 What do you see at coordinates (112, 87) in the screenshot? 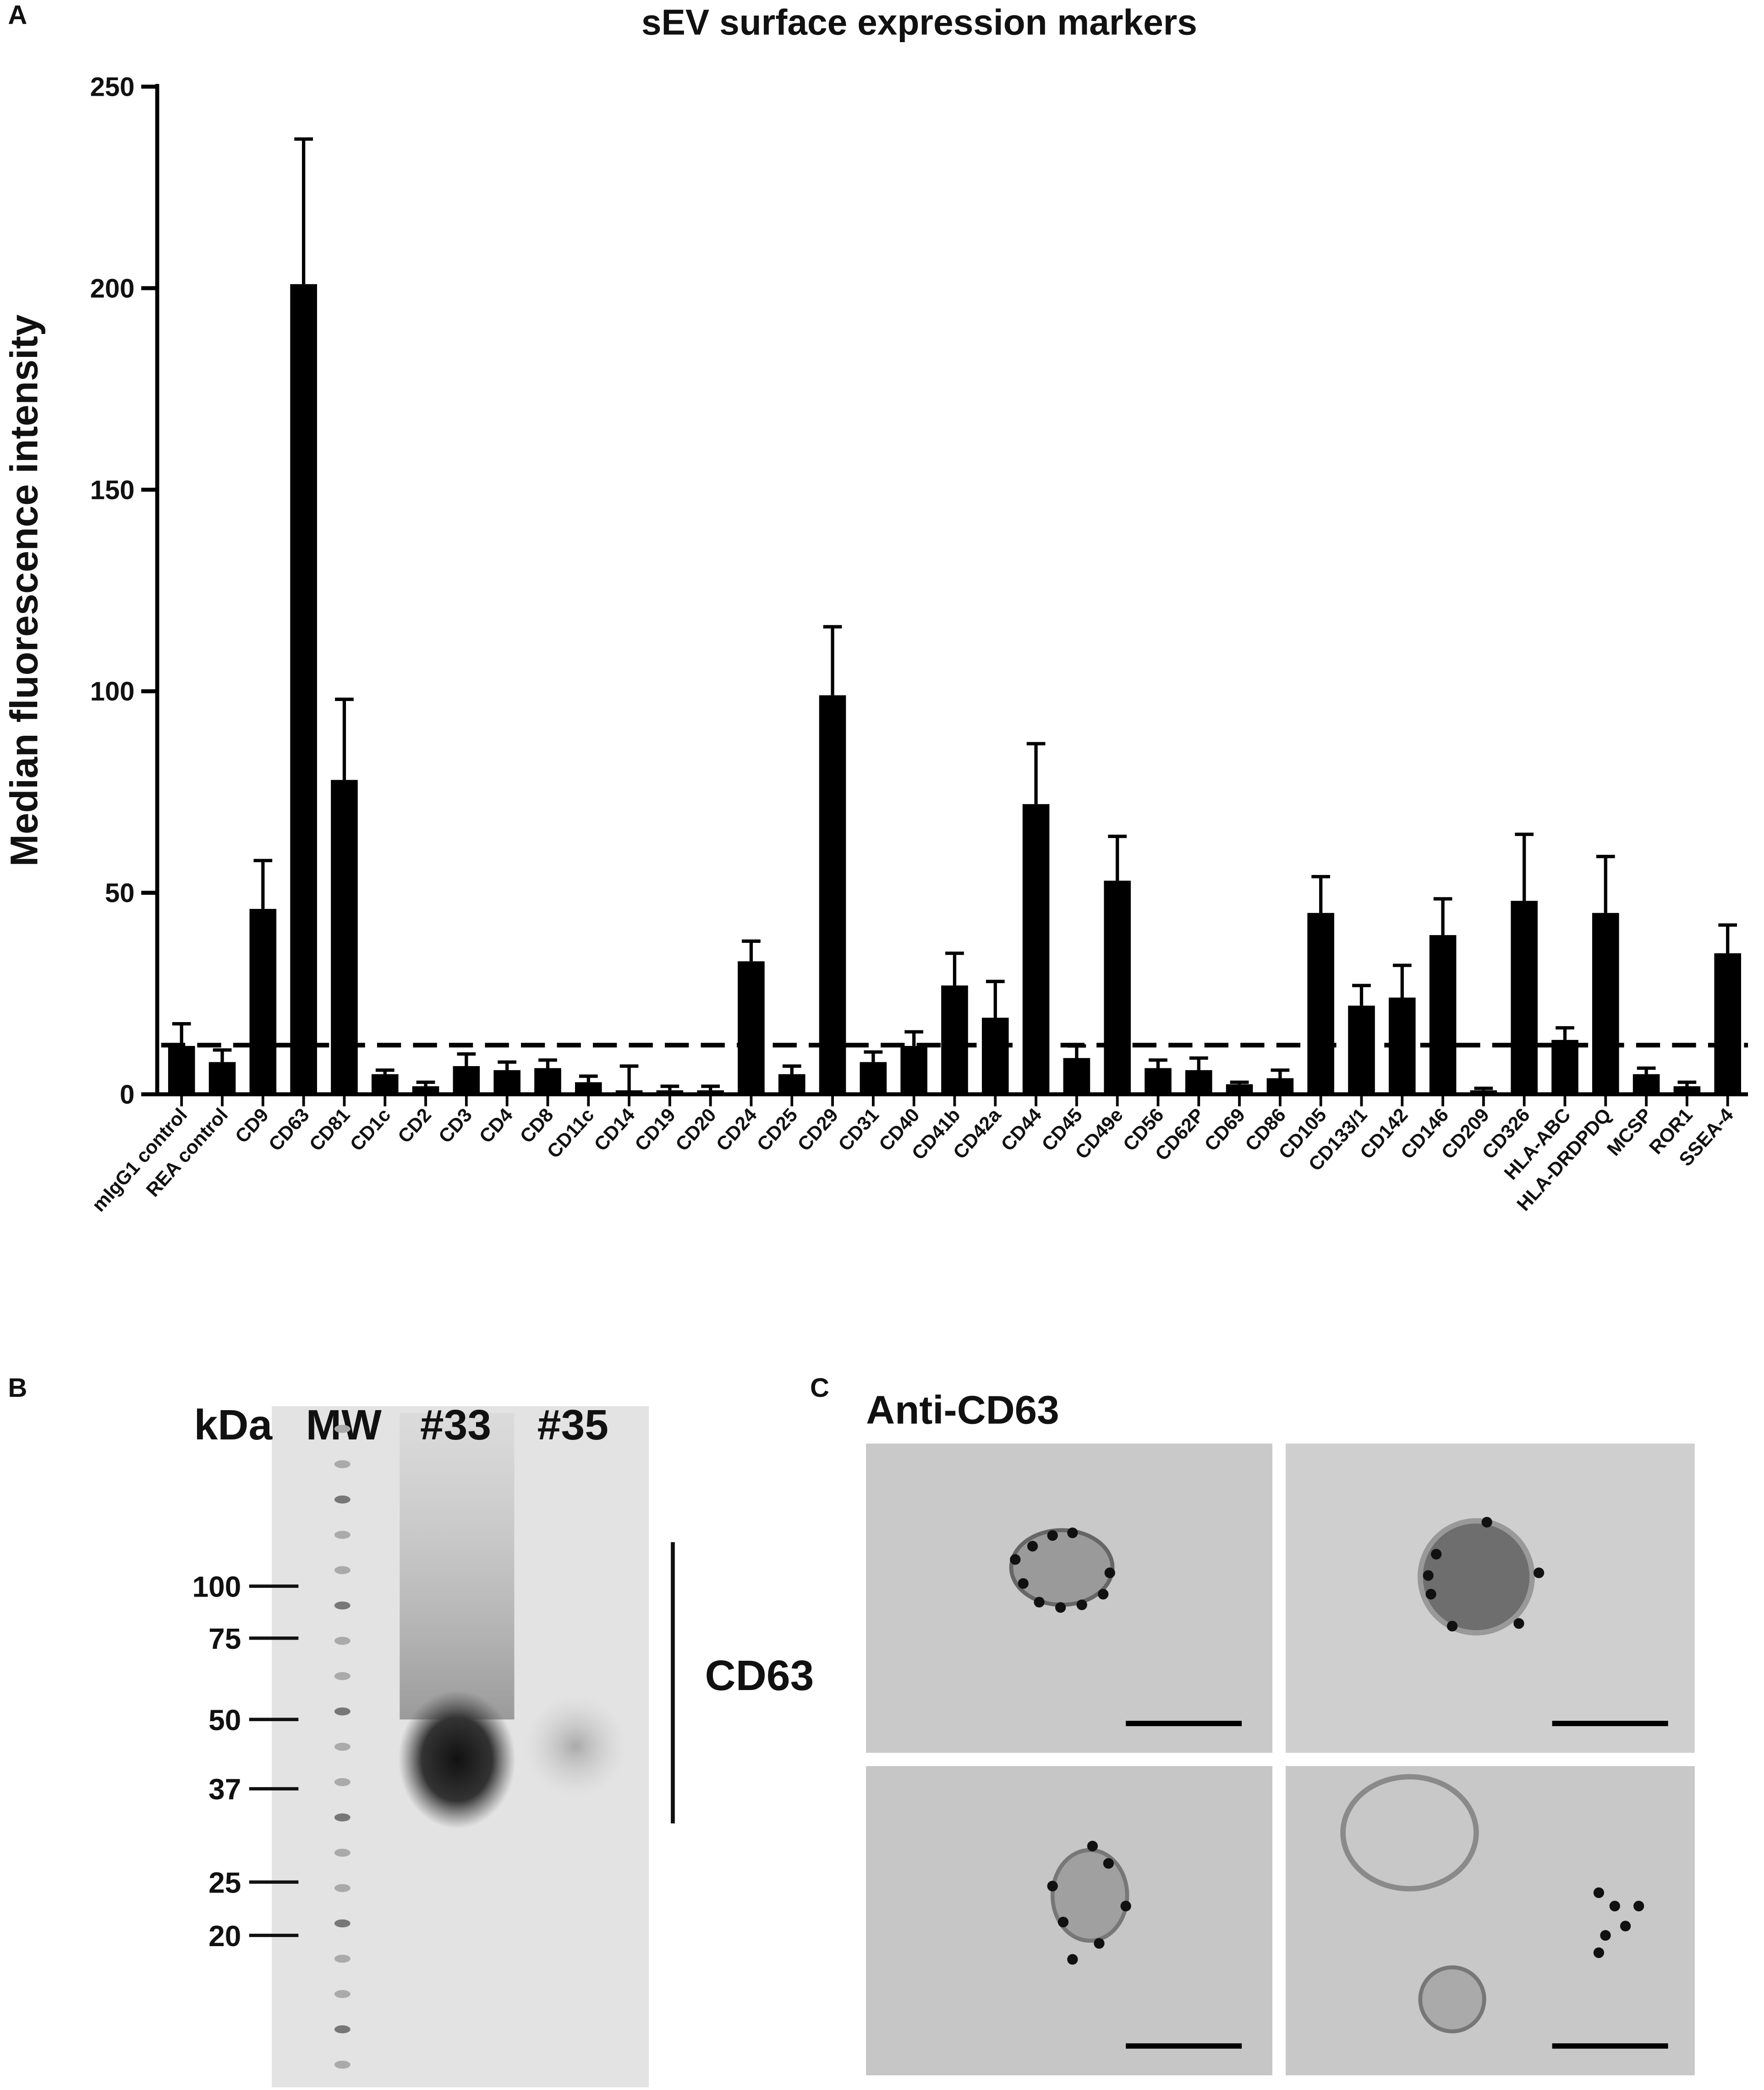
I see `y-tick-label: 250` at bounding box center [112, 87].